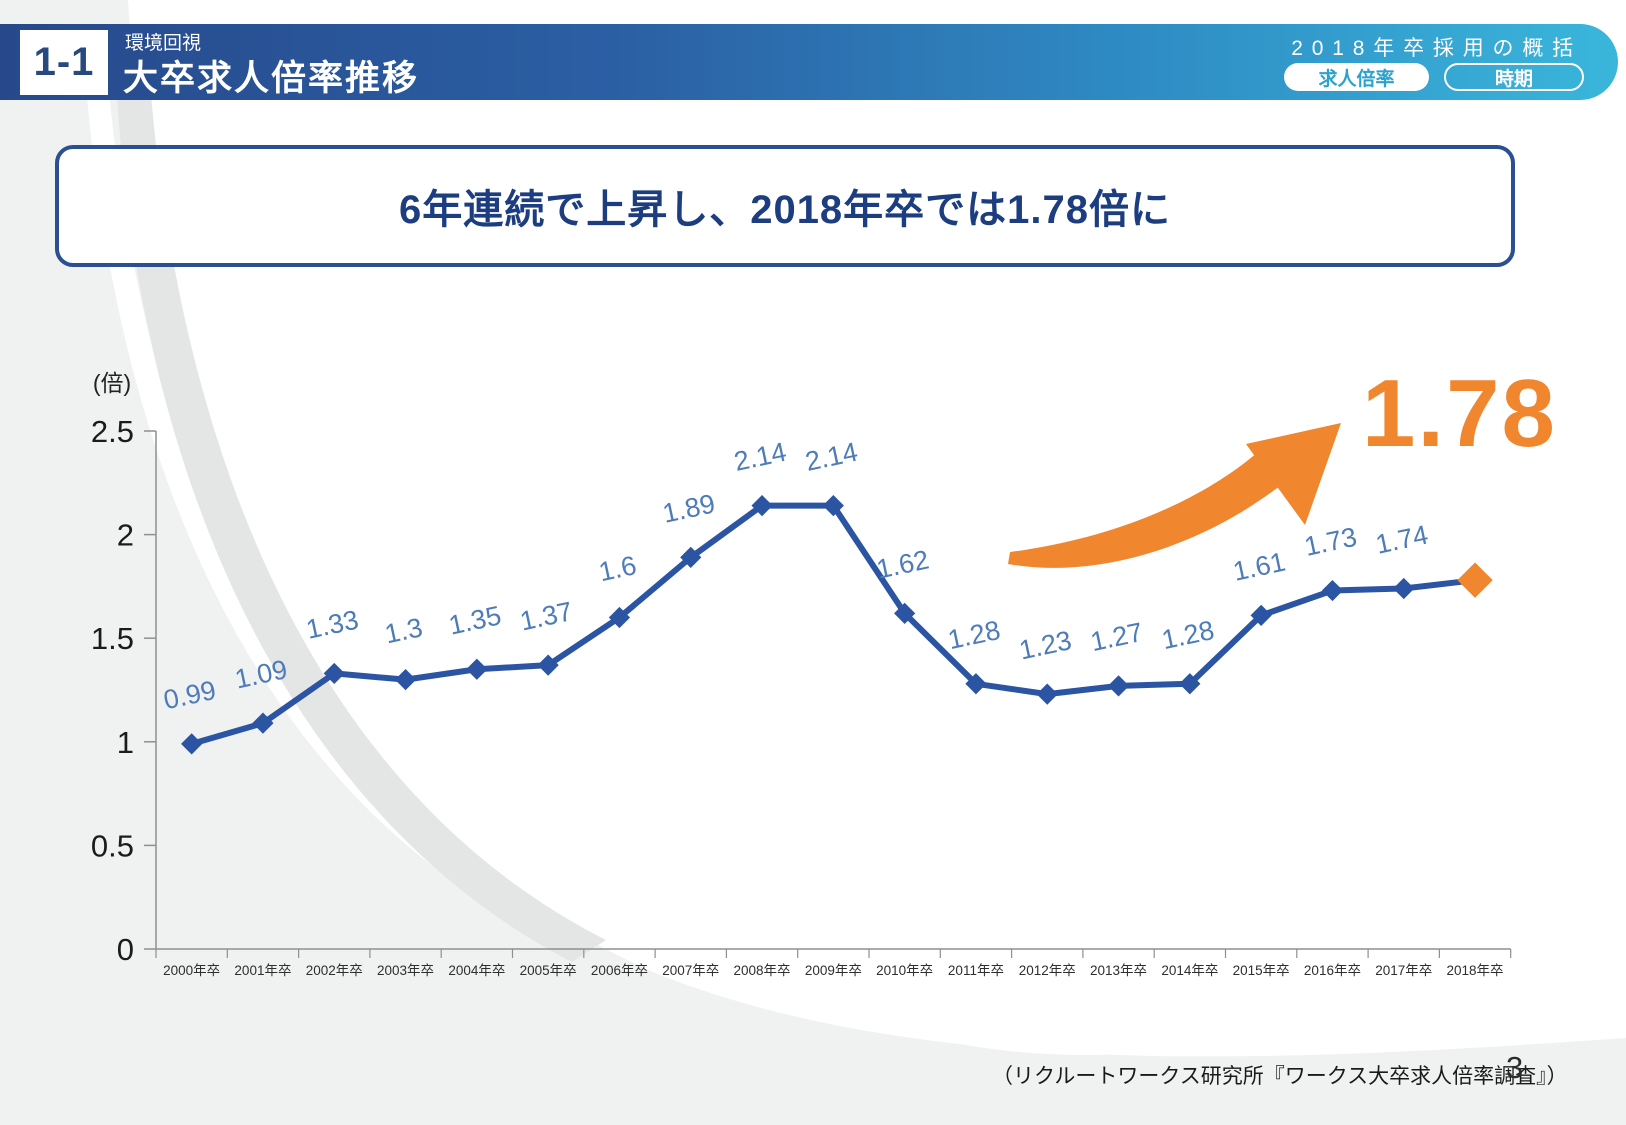  I want to click on x-axis-label: 2011年卒, so click(976, 970).